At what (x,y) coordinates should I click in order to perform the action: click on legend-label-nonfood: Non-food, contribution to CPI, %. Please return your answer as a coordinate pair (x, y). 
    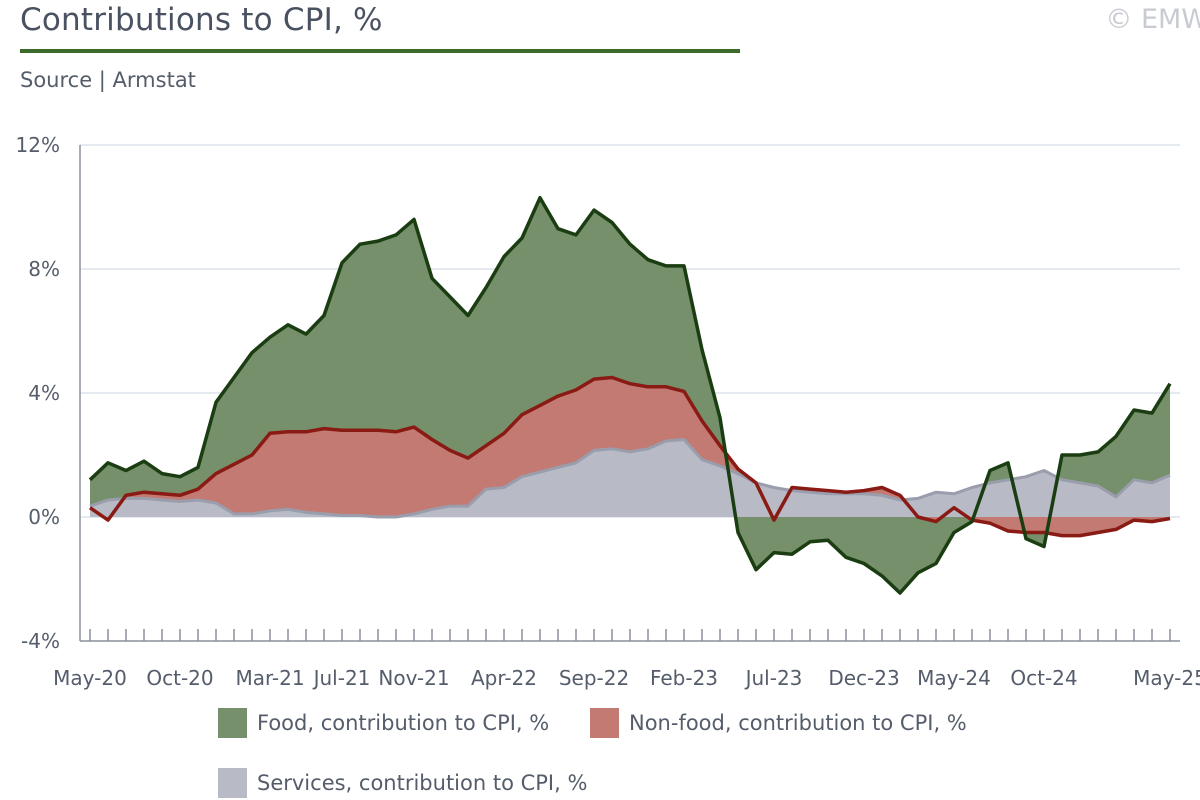
    Looking at the image, I should click on (798, 723).